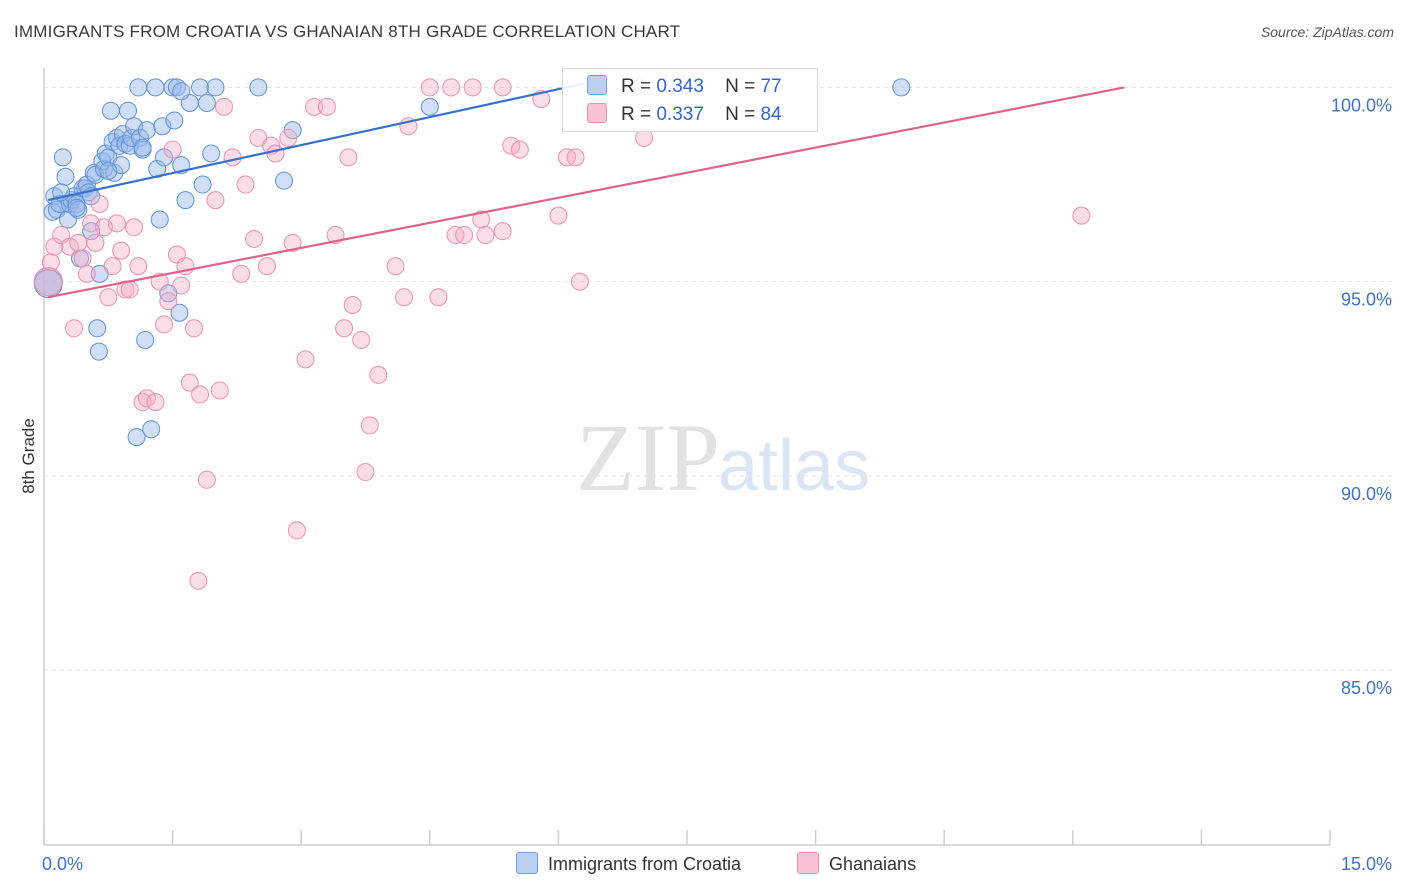 The height and width of the screenshot is (892, 1406). Describe the element at coordinates (690, 100) in the screenshot. I see `stats-legend: R = 0.343 N = 77 R = 0.337 N = 84` at that location.